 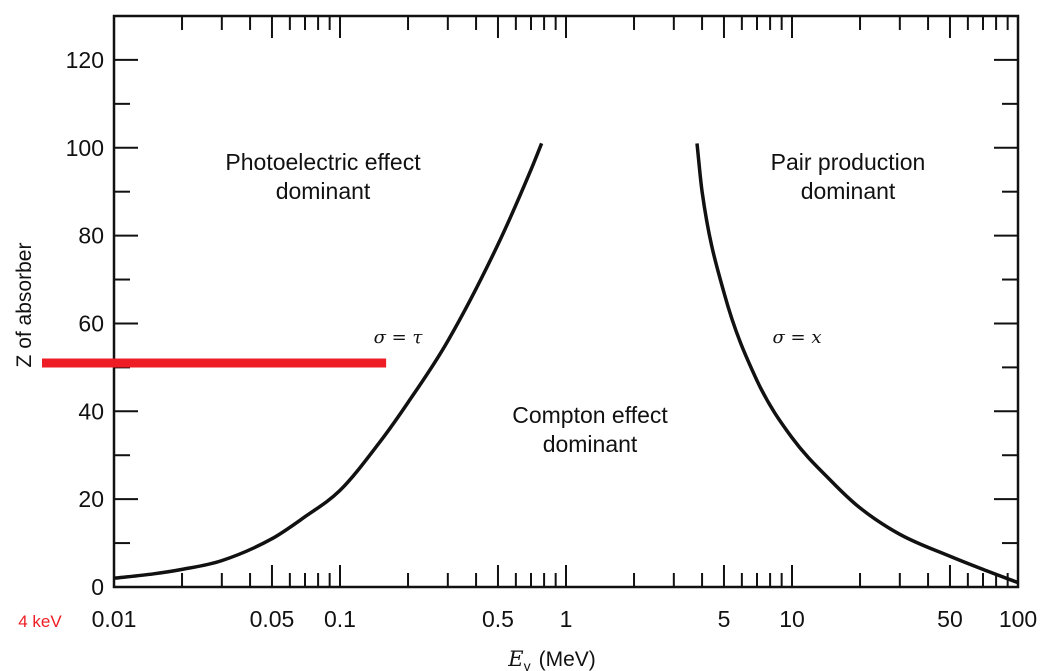 I want to click on x-axis-unit: (MeV), so click(x=567, y=659).